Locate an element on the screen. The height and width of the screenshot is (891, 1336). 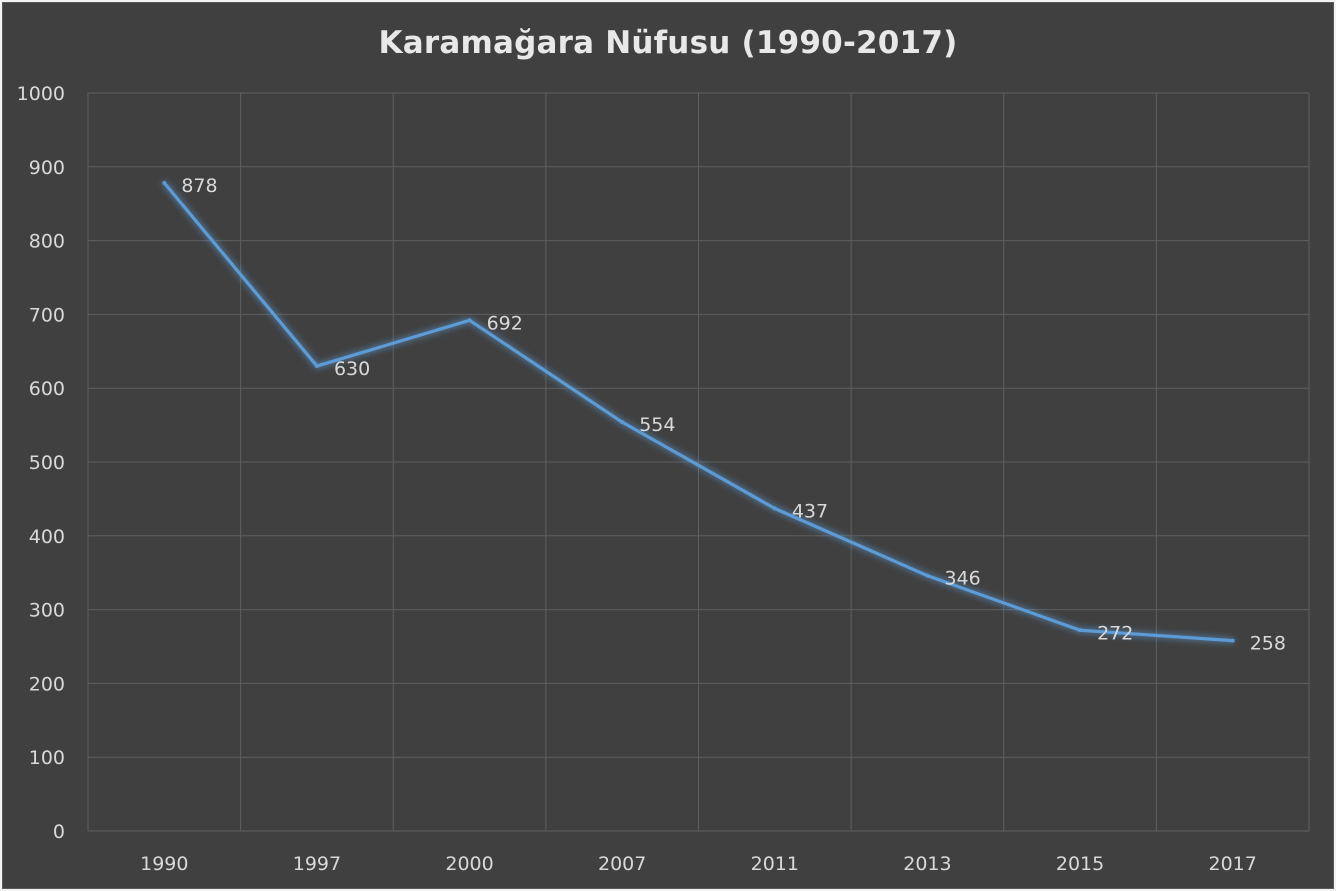
y-tick-label: 800 is located at coordinates (47, 242).